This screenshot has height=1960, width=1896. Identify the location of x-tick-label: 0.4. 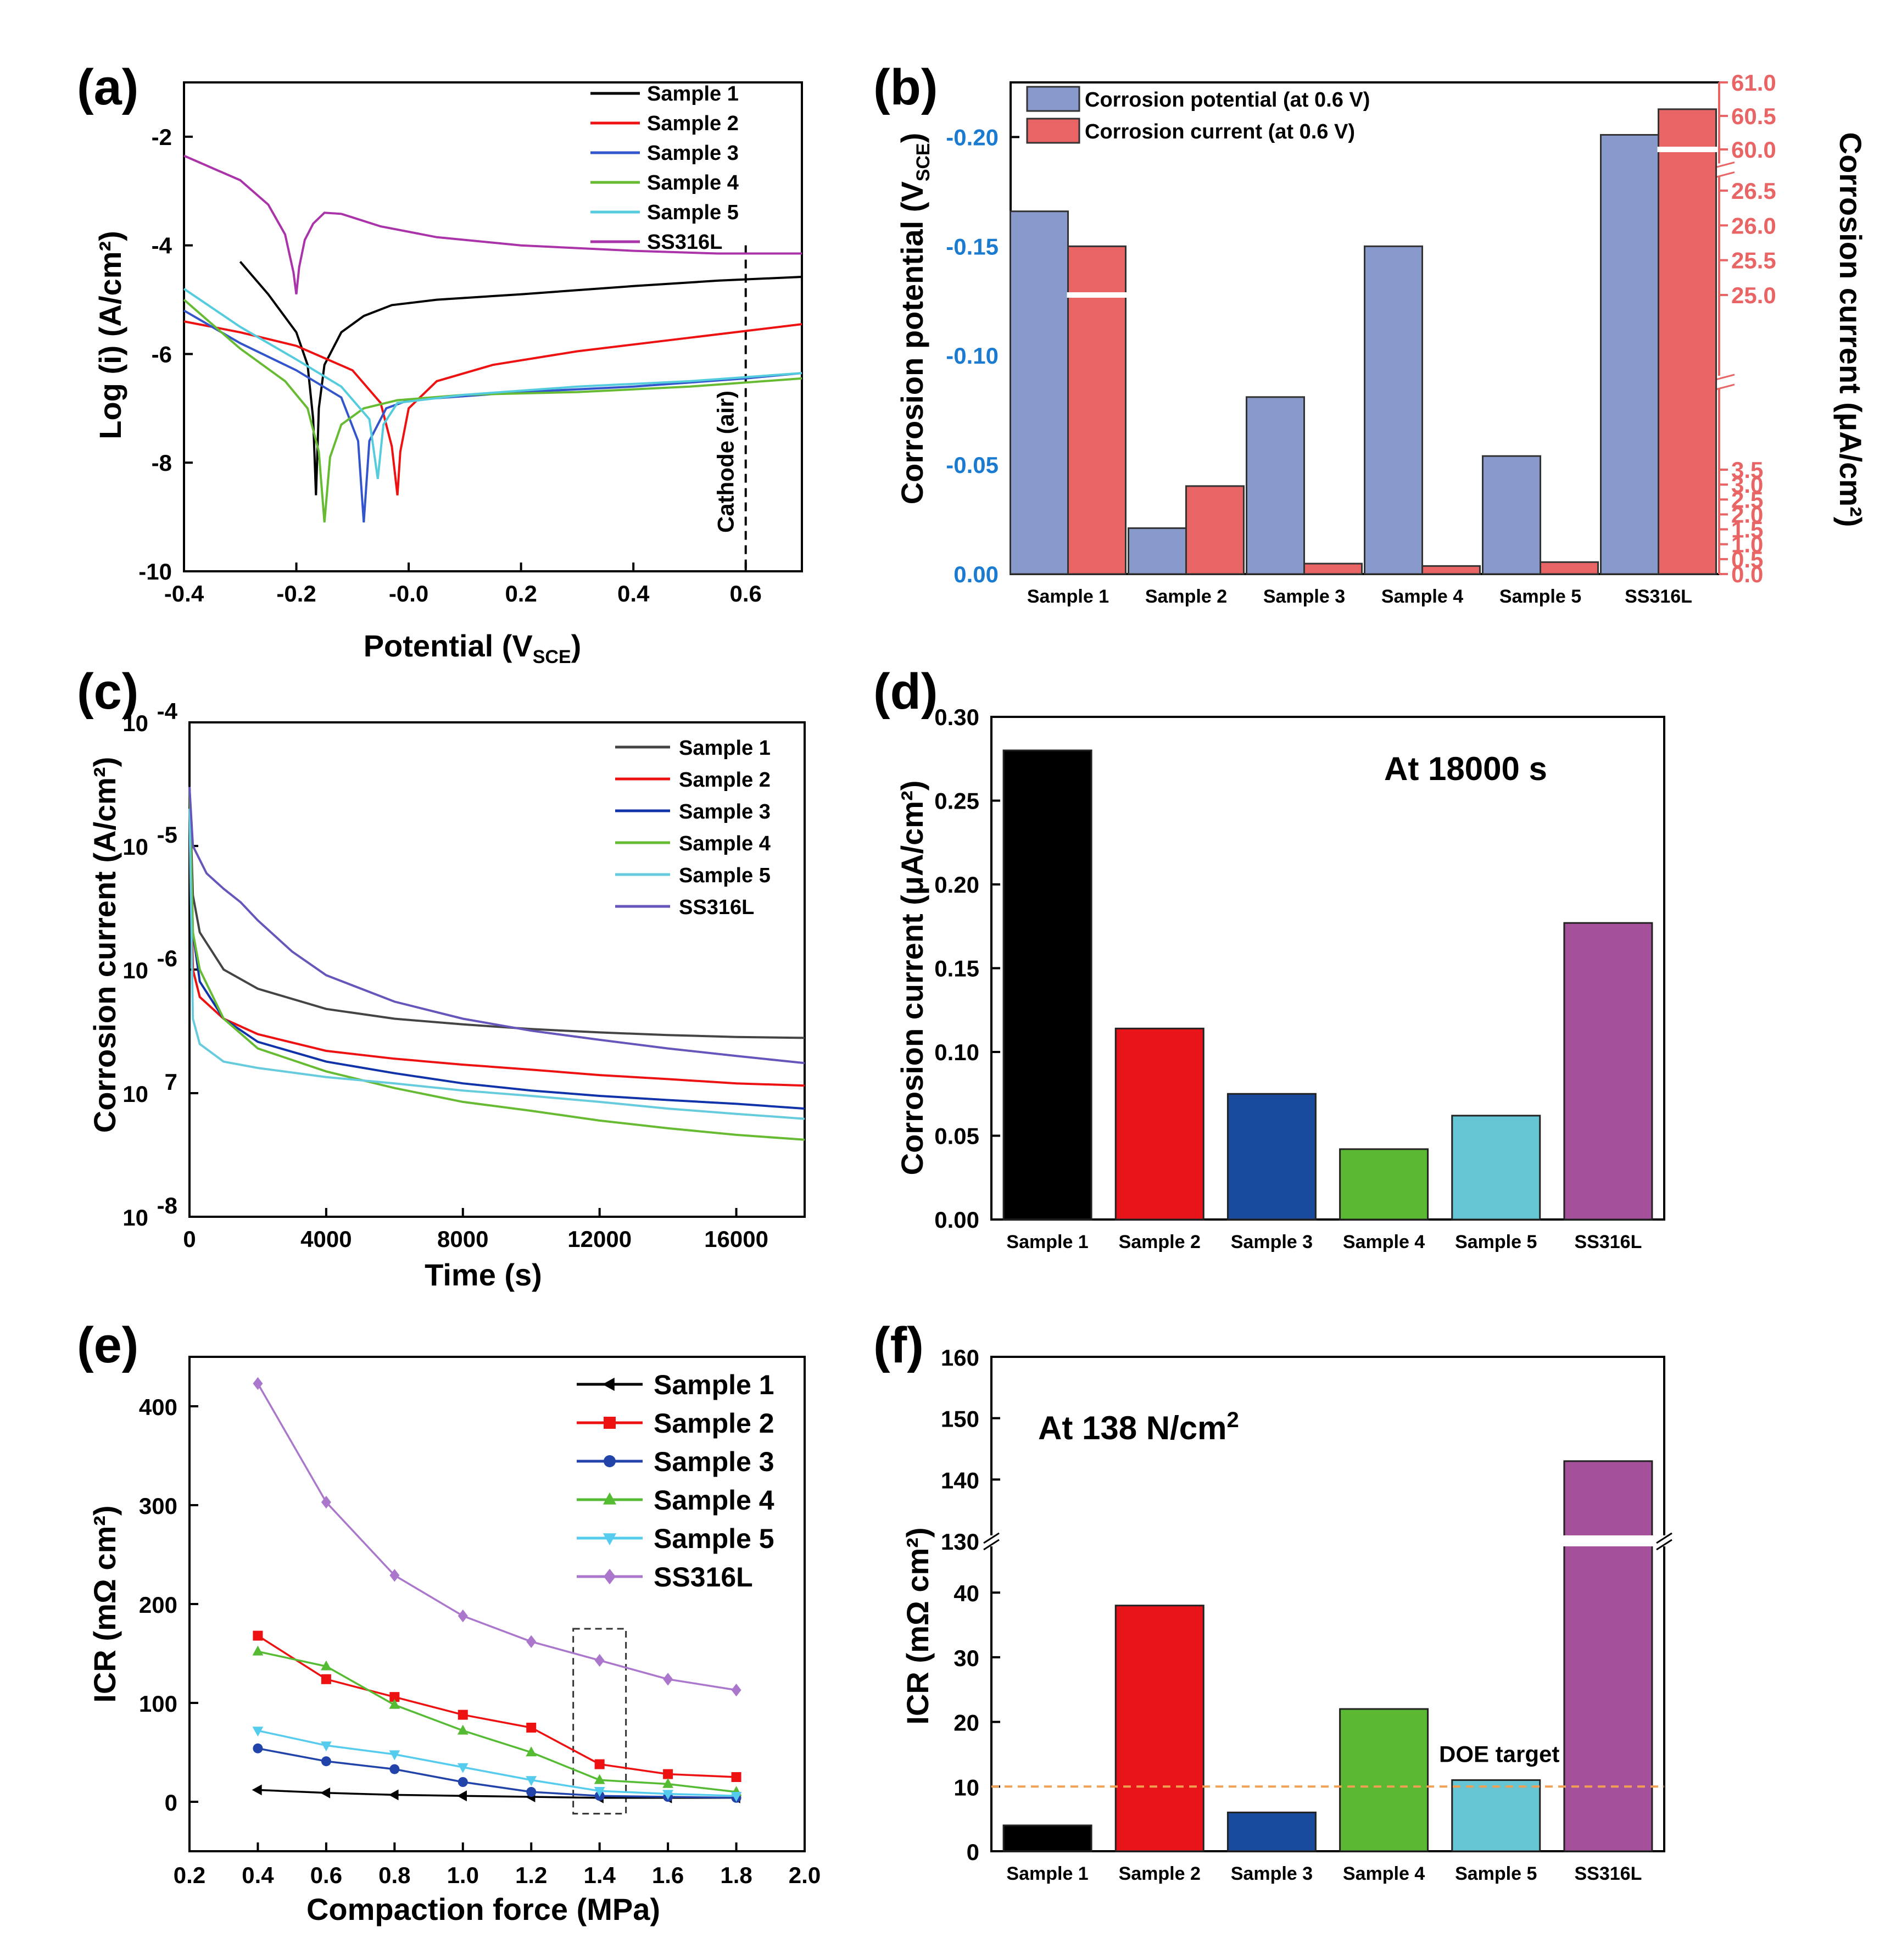
(633, 594).